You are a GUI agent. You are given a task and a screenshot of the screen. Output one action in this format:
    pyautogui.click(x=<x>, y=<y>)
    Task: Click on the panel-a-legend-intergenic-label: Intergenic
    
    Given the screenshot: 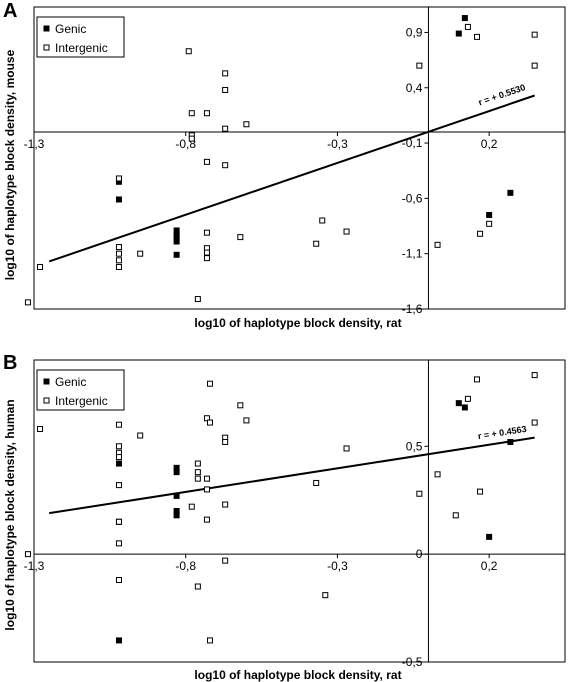 What is the action you would take?
    pyautogui.click(x=81, y=48)
    